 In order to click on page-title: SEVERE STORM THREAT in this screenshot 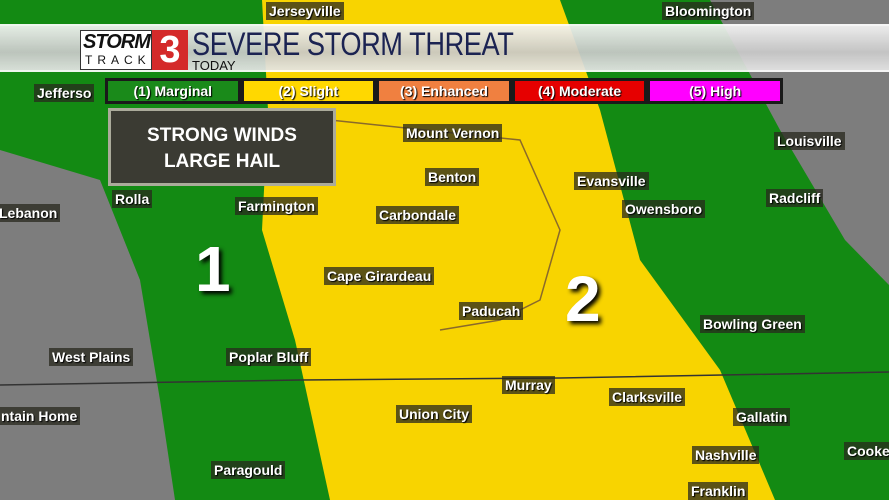, I will do `click(353, 44)`.